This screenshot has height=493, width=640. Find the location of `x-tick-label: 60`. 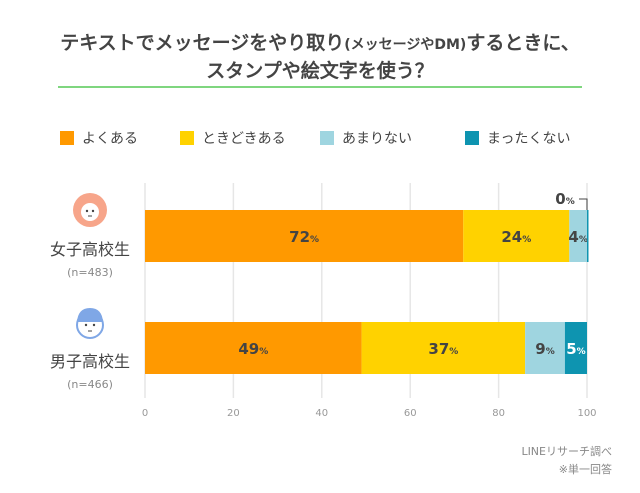

x-tick-label: 60 is located at coordinates (410, 413).